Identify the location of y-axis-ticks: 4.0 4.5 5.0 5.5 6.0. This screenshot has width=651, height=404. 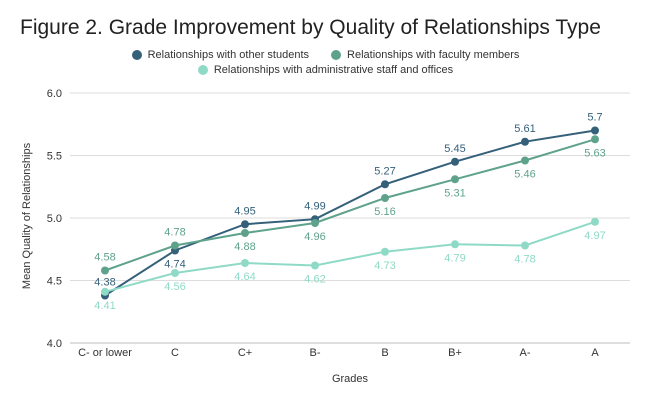
(54, 219).